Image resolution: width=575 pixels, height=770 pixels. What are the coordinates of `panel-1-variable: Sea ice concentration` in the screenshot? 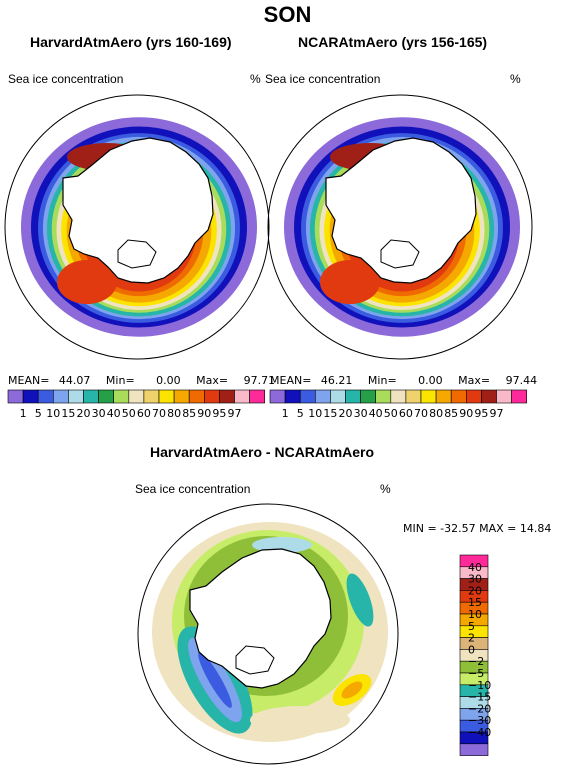 It's located at (66, 79).